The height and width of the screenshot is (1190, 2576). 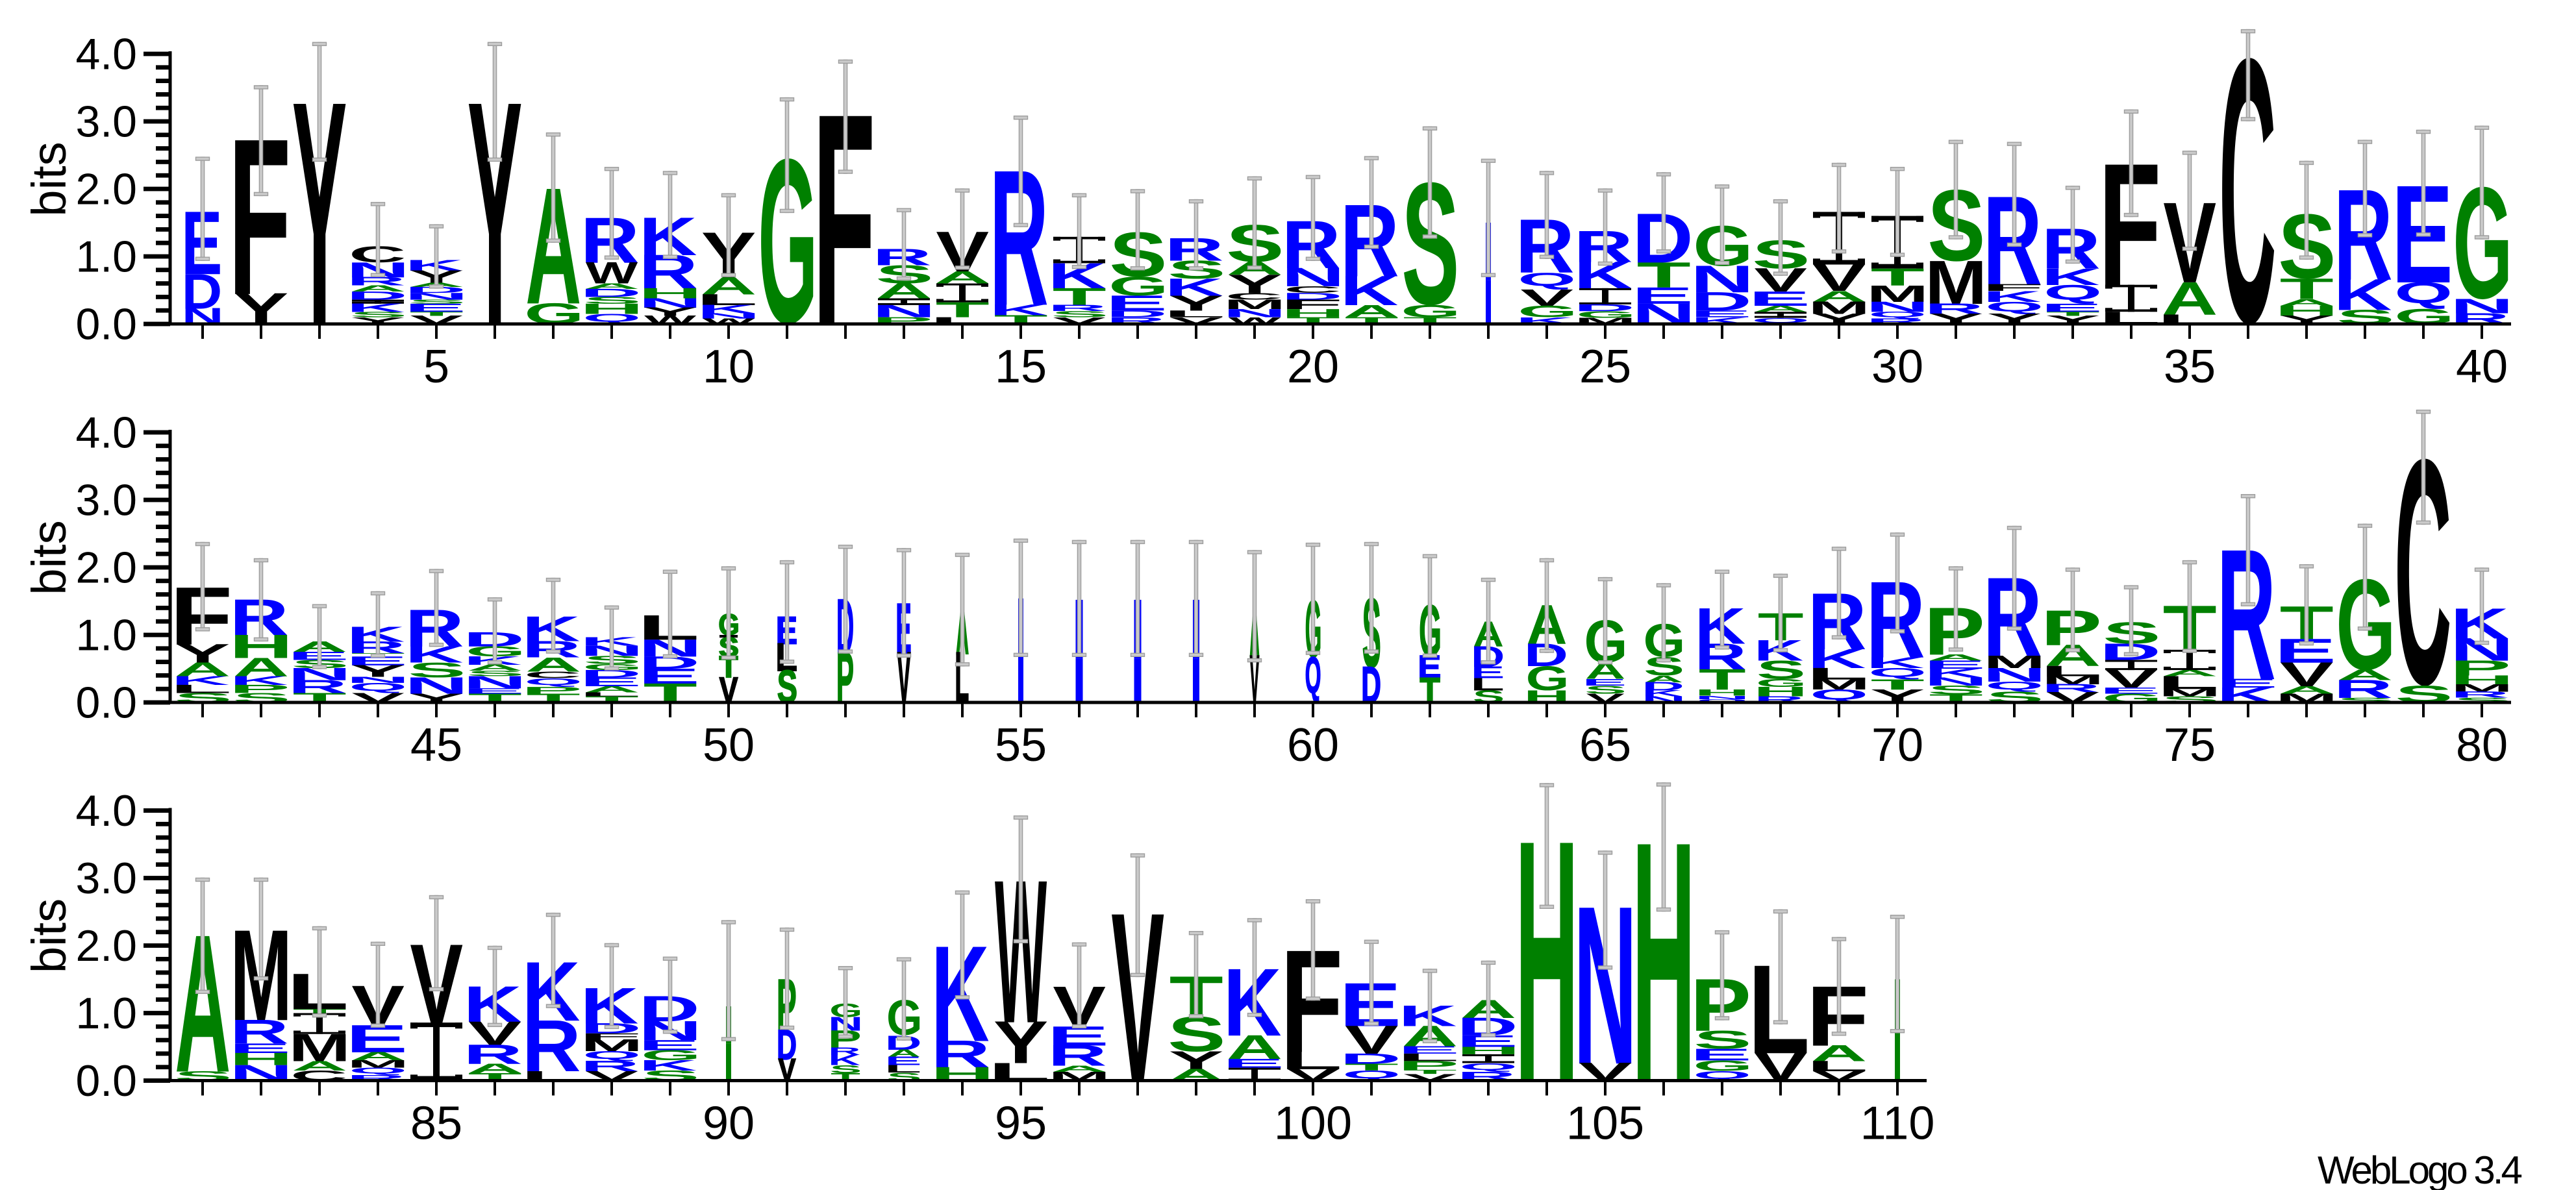 I want to click on svg-text: 15, so click(x=1021, y=367).